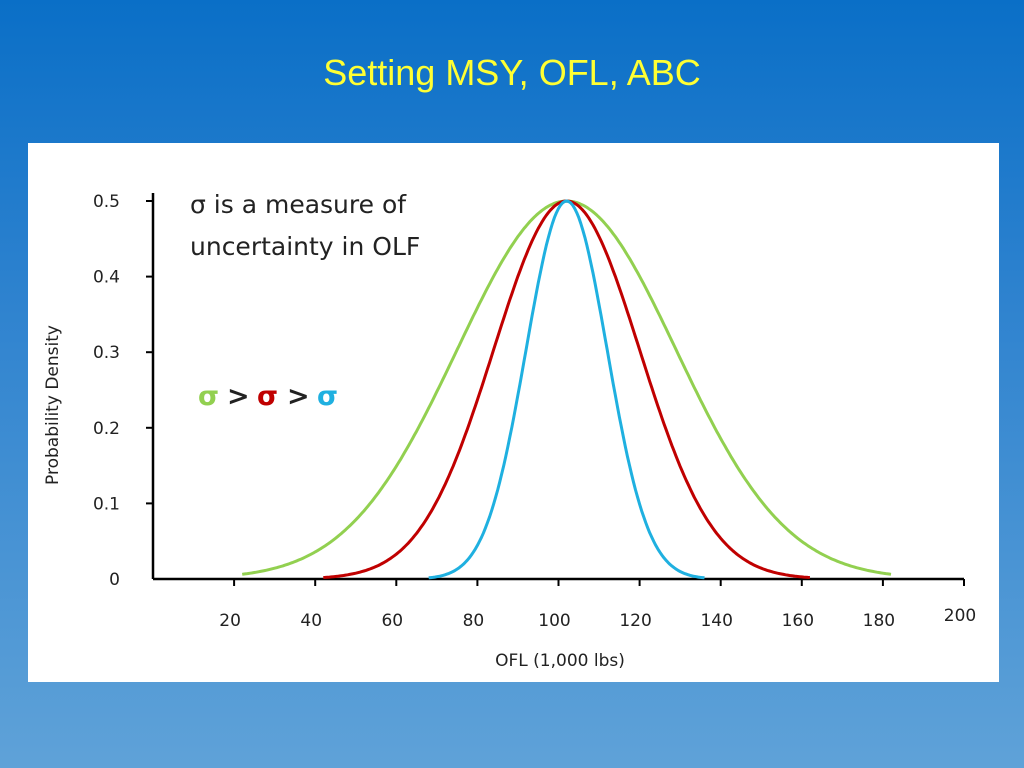 Image resolution: width=1024 pixels, height=768 pixels. Describe the element at coordinates (716, 621) in the screenshot. I see `x-tick-label: 140` at that location.